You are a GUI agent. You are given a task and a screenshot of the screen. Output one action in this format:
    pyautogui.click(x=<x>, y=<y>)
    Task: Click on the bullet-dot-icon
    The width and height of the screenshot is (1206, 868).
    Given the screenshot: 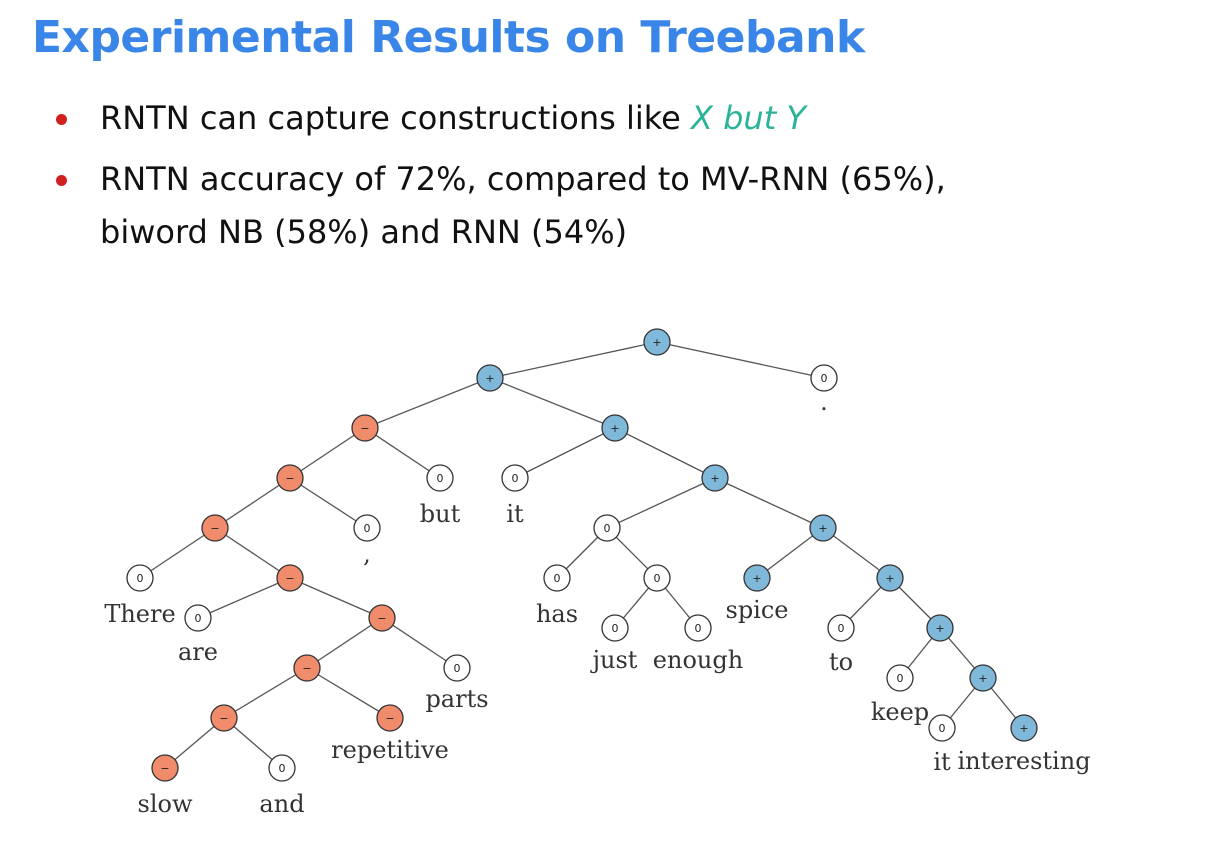 What is the action you would take?
    pyautogui.click(x=61, y=119)
    